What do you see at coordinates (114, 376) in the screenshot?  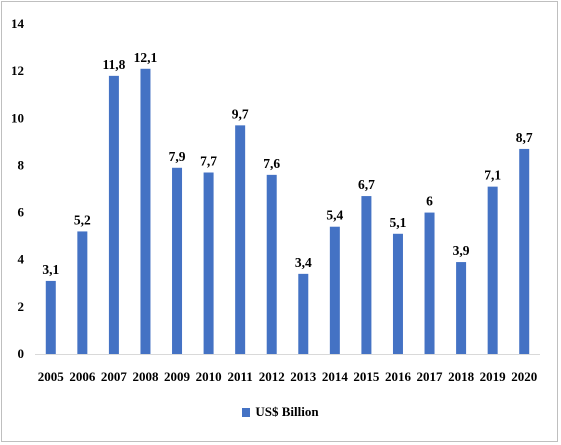 I see `x-tick-label: 2007` at bounding box center [114, 376].